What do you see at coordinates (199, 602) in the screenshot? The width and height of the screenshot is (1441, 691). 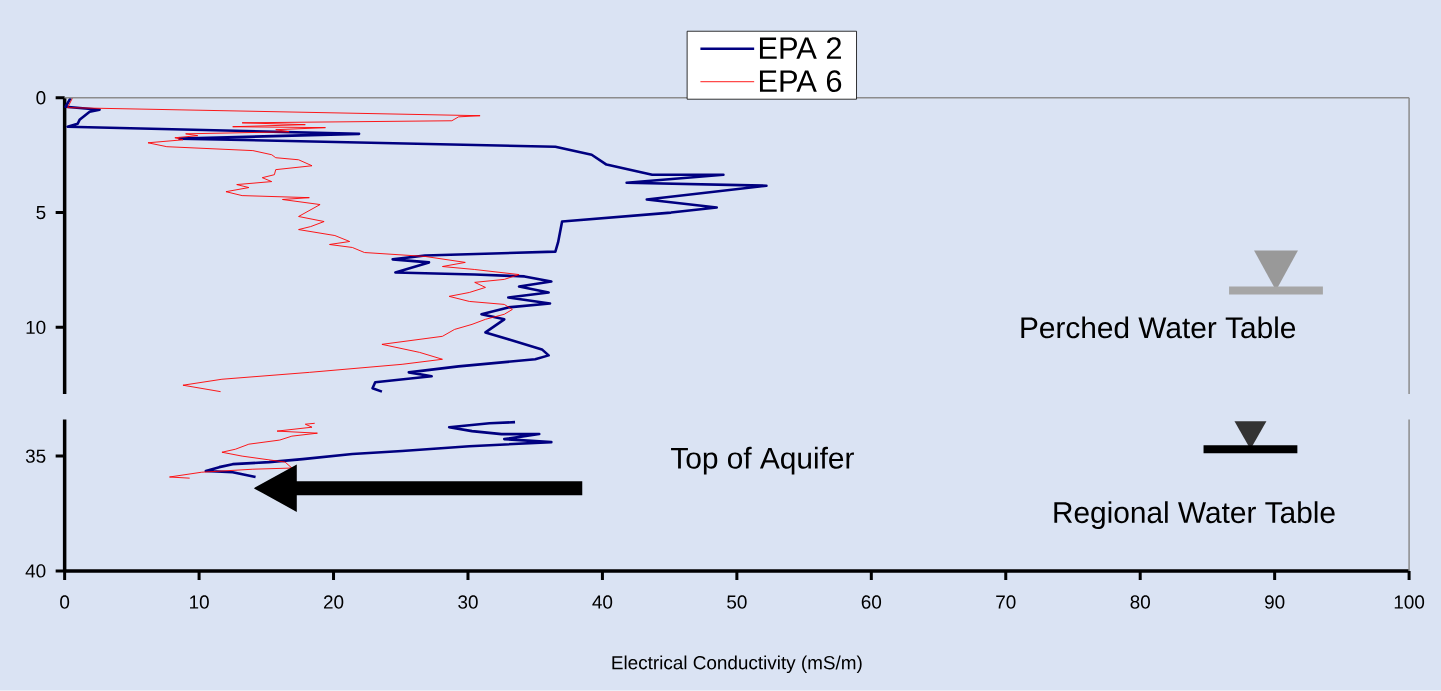 I see `x-tick-label: 10` at bounding box center [199, 602].